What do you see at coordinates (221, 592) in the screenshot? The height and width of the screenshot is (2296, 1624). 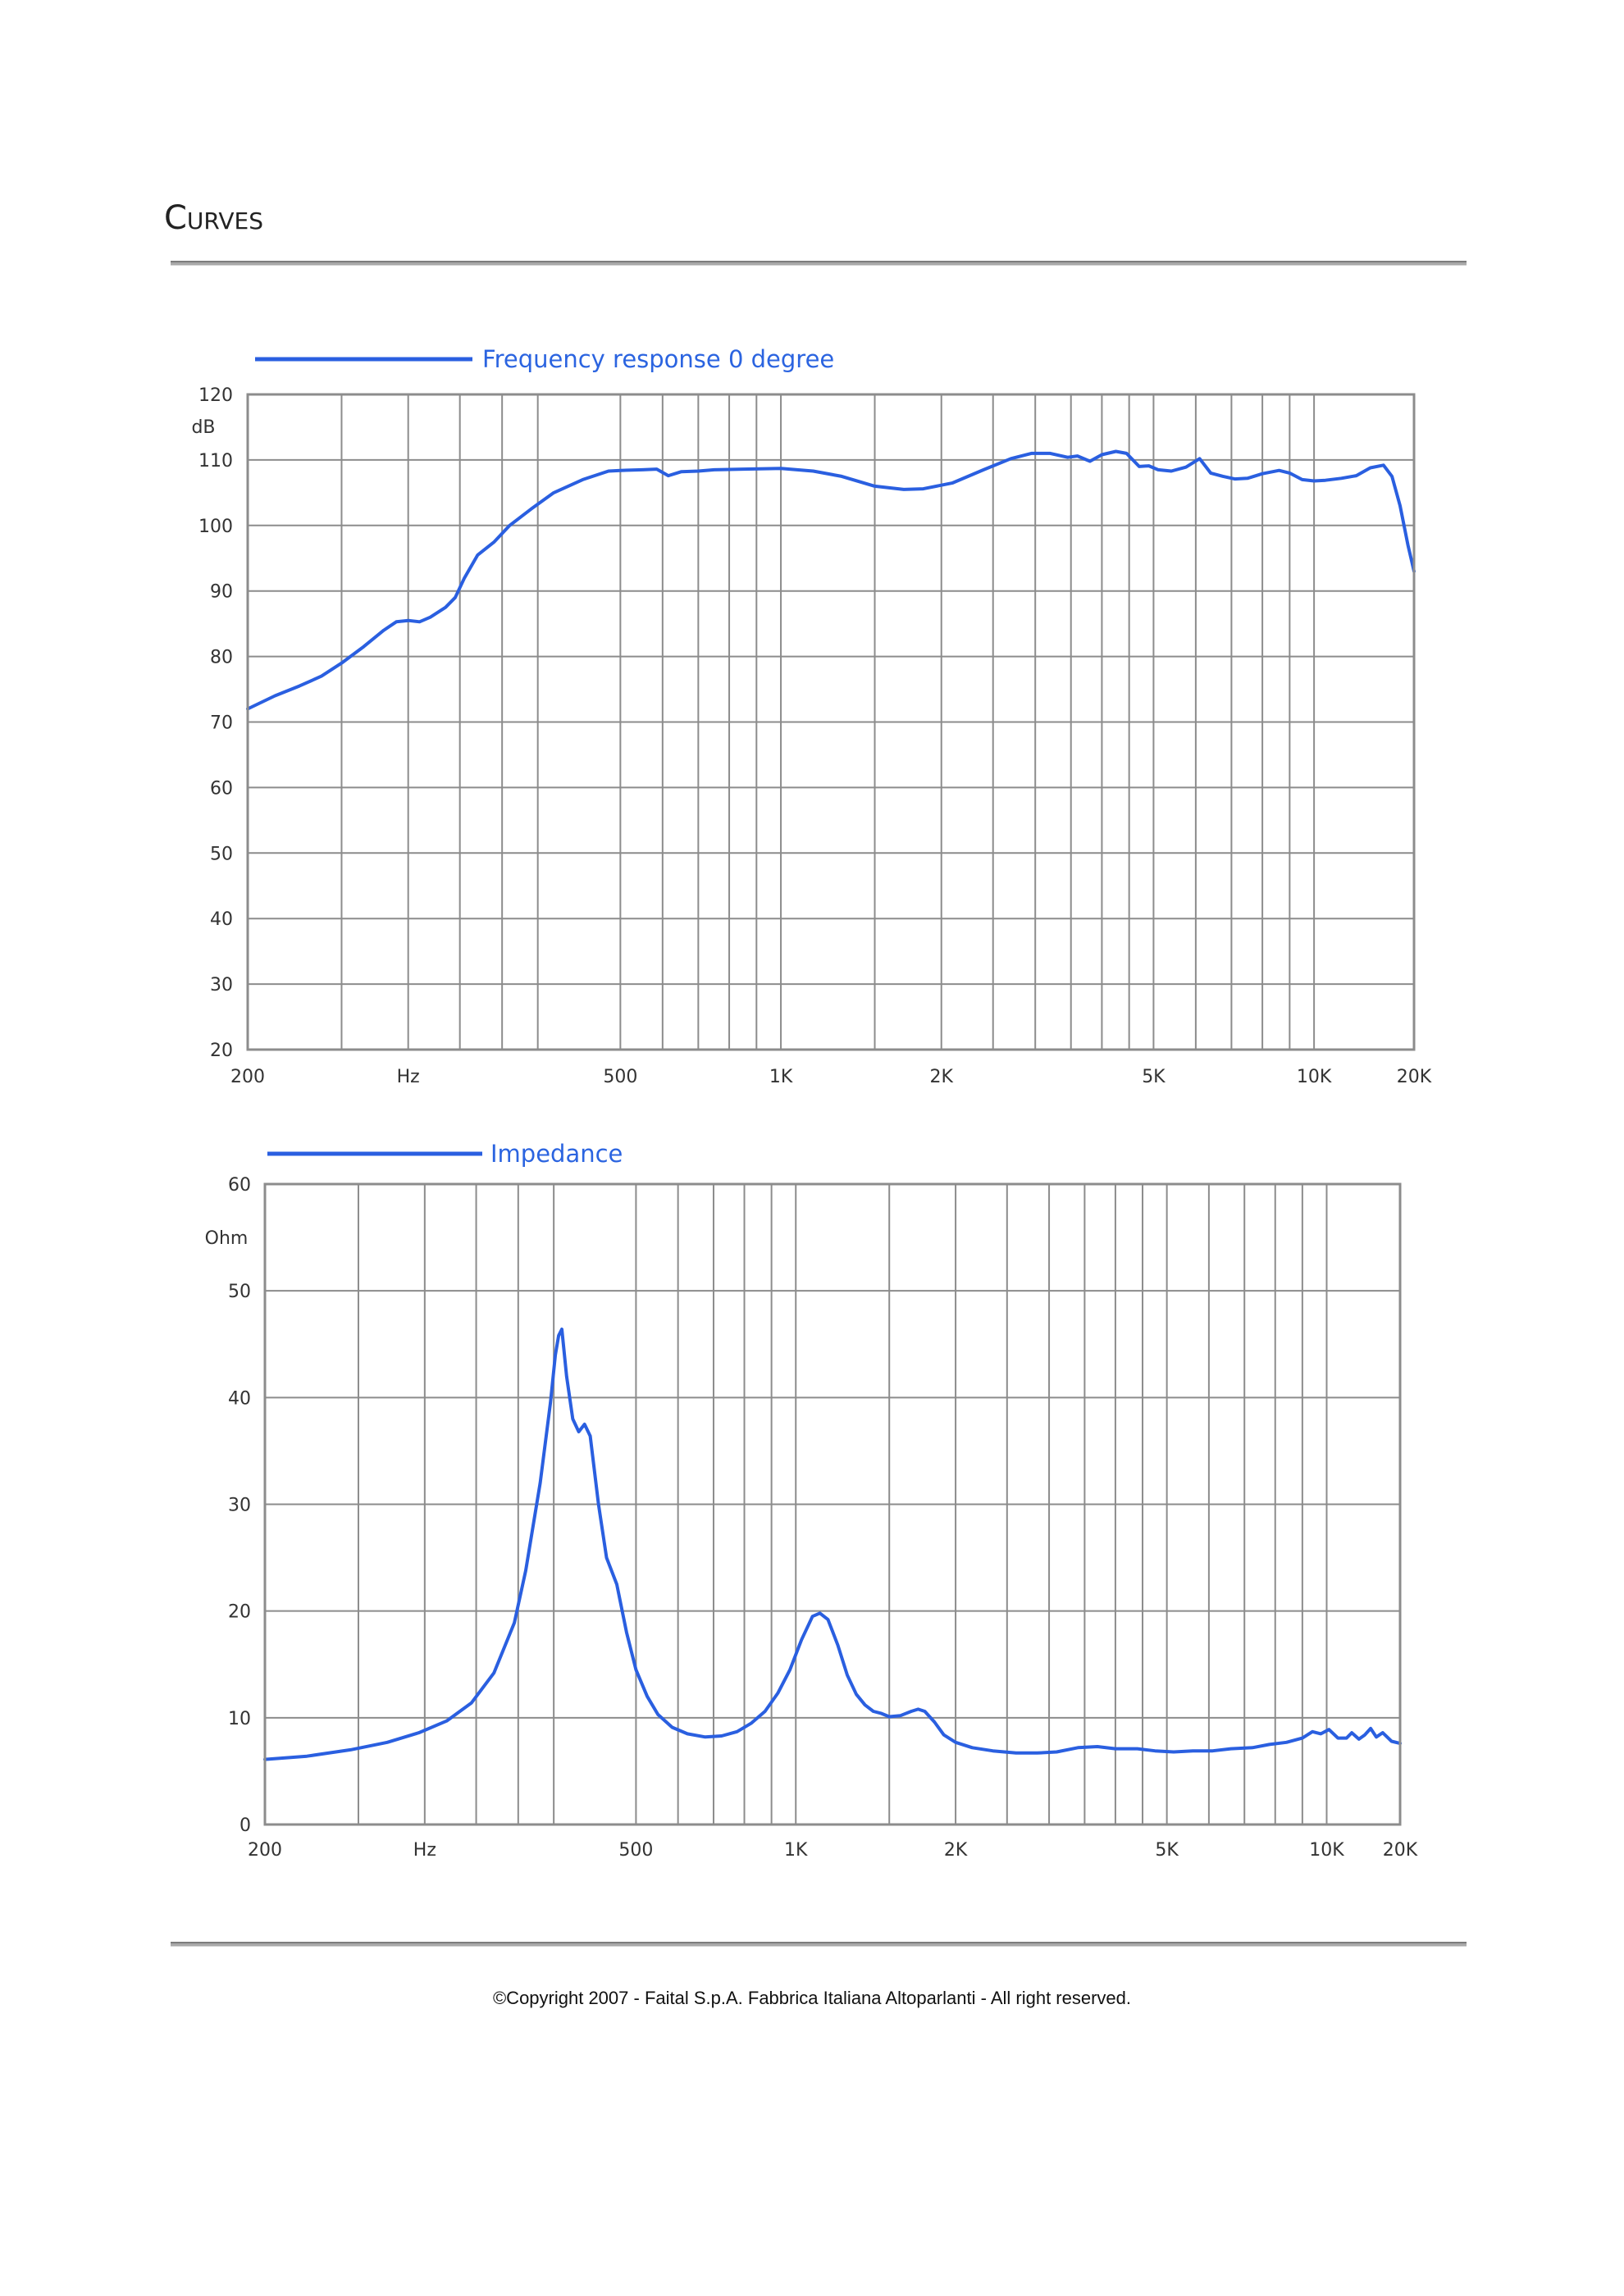 I see `y-tick-label: 90` at bounding box center [221, 592].